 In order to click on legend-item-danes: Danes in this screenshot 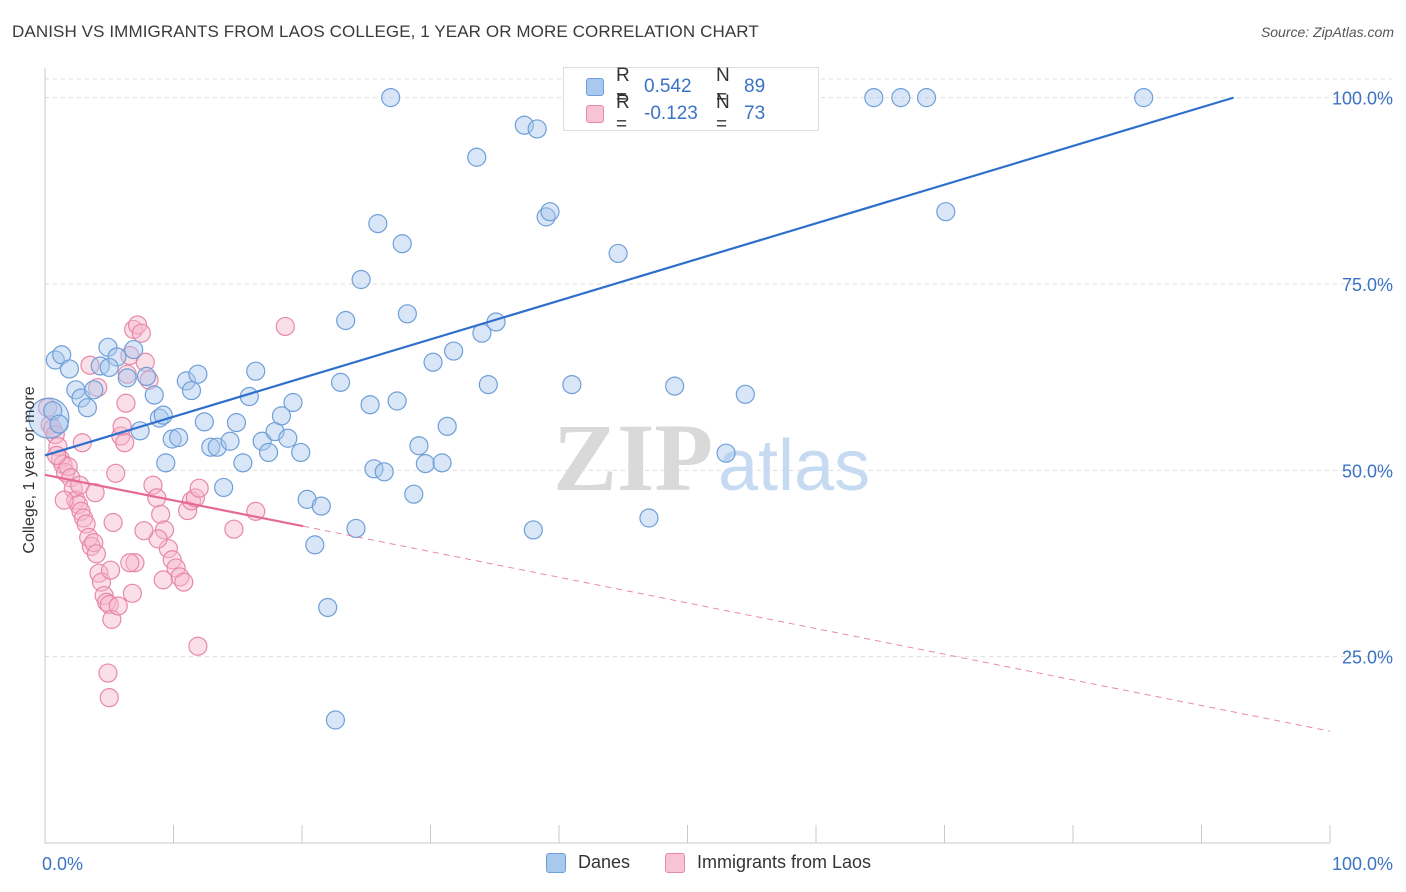, I will do `click(588, 862)`.